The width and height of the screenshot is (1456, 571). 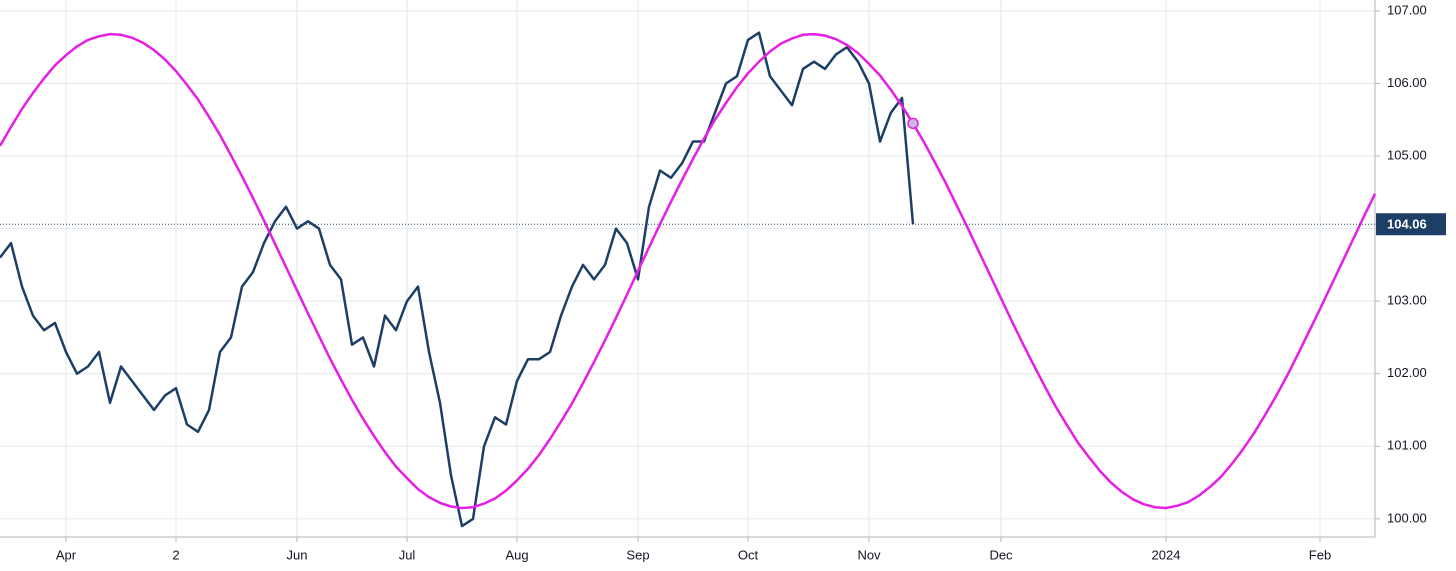 I want to click on x-tick-label: Oct, so click(x=748, y=554).